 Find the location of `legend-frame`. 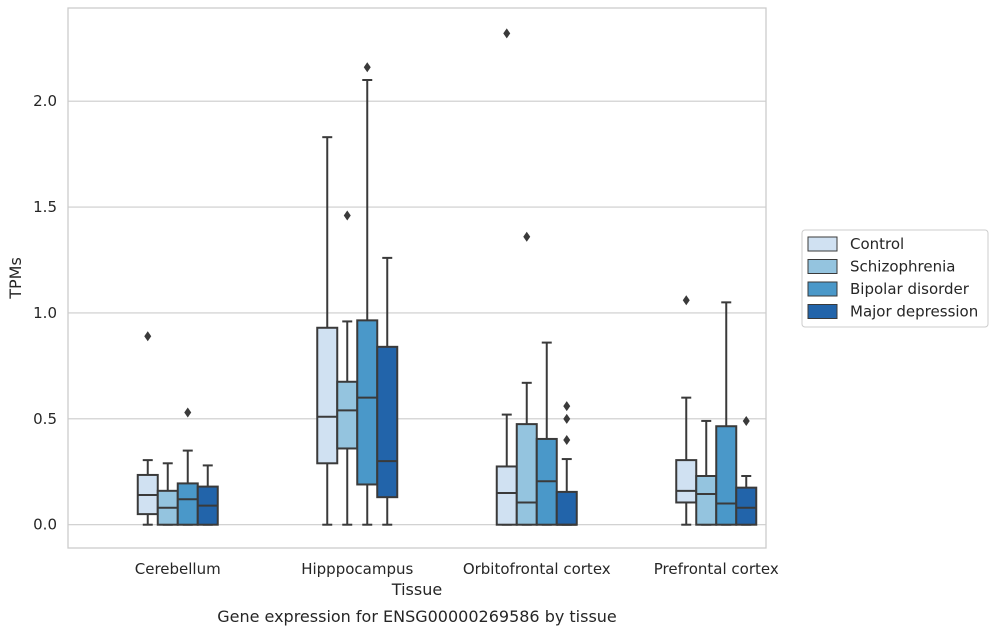

legend-frame is located at coordinates (895, 278).